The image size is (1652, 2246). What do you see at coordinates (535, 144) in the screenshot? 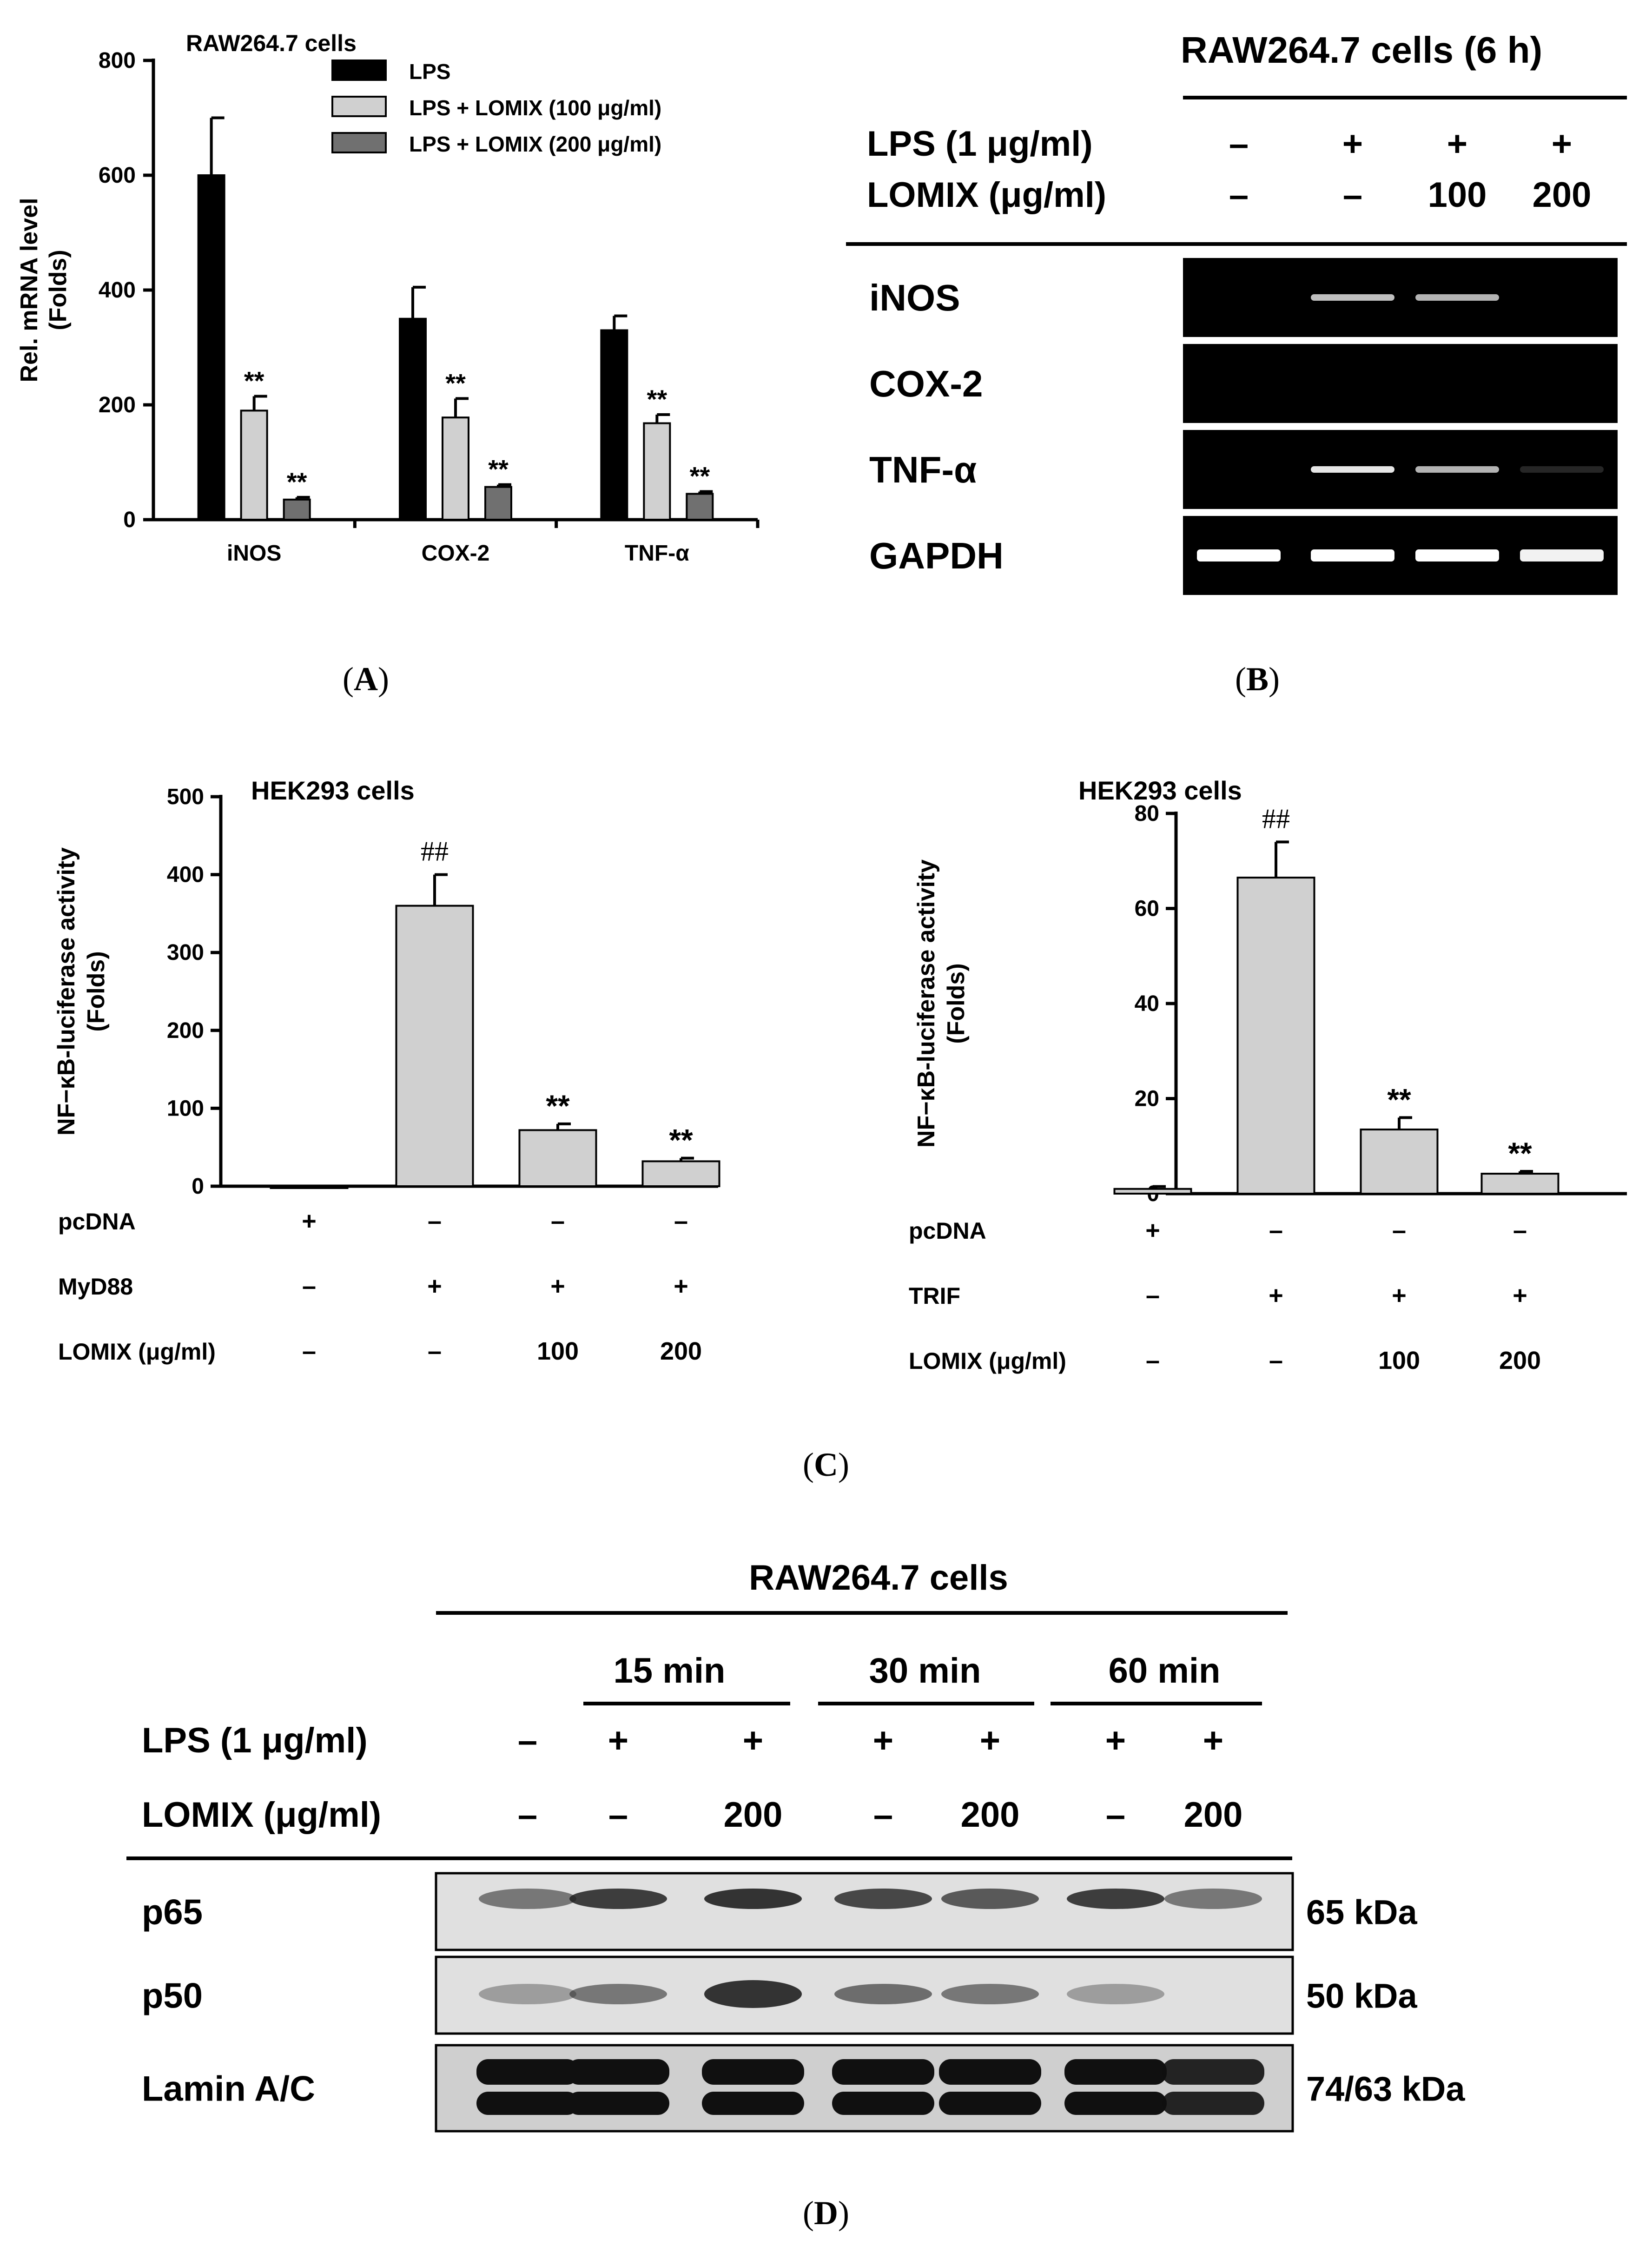
I see `legend-label: LPS + LOMIX (200 μg/ml)` at bounding box center [535, 144].